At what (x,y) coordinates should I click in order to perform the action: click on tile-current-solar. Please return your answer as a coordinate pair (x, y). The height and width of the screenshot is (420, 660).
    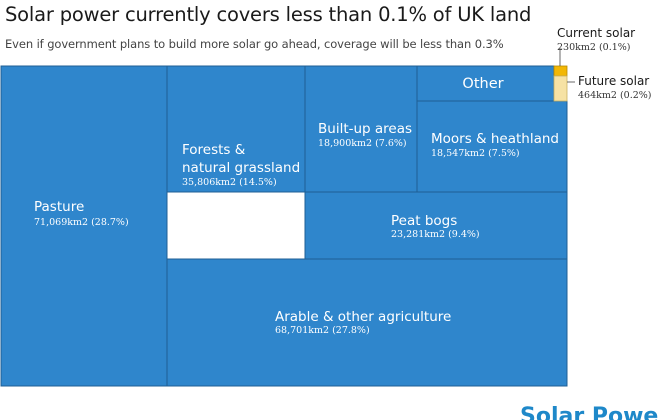
    Looking at the image, I should click on (560, 71).